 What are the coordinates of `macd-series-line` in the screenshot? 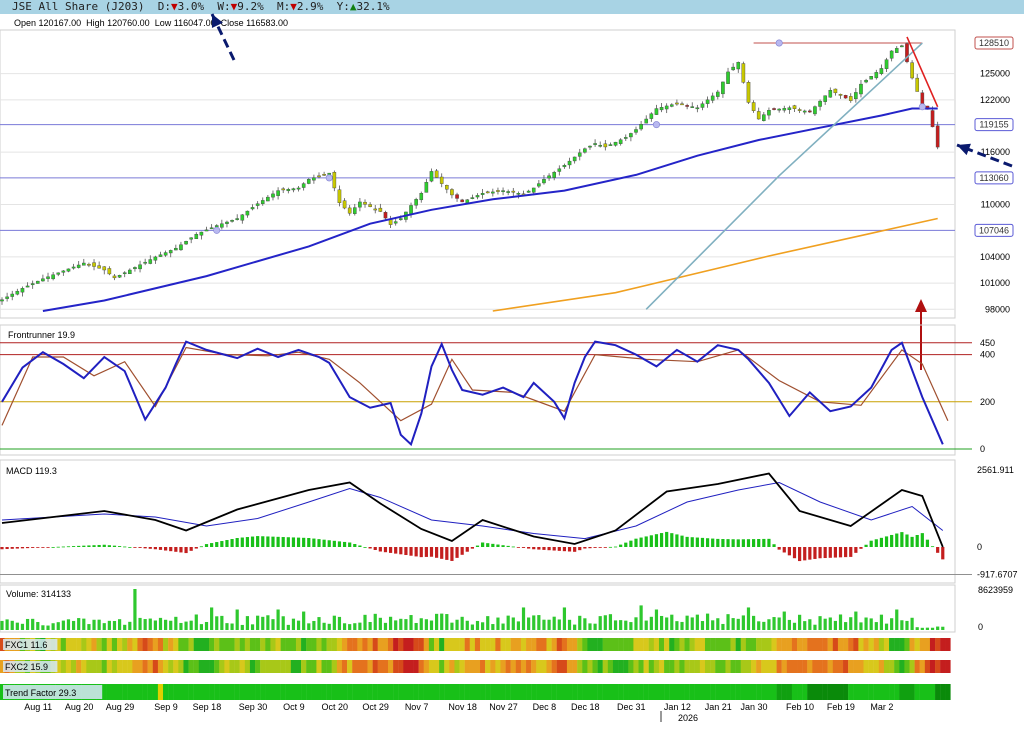 It's located at (472, 510).